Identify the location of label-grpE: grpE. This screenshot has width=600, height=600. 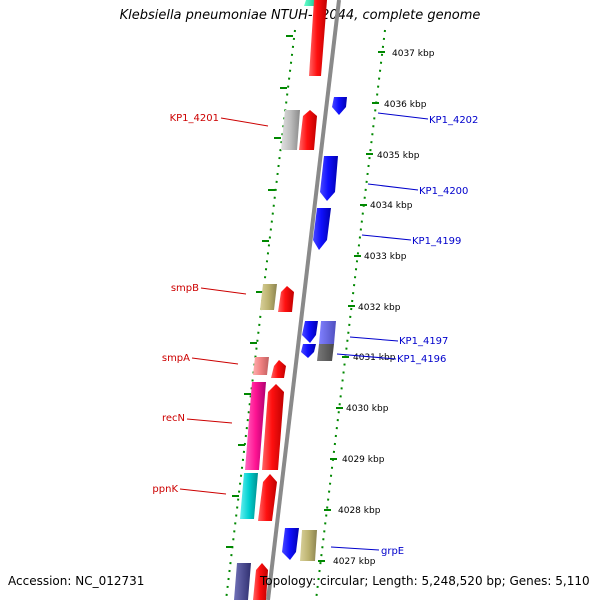
(392, 551).